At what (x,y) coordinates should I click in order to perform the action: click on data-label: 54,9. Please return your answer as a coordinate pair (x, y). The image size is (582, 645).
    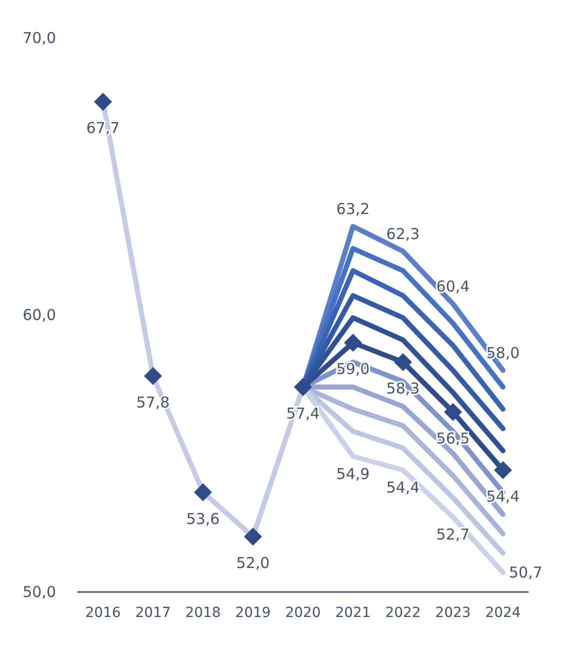
    Looking at the image, I should click on (353, 473).